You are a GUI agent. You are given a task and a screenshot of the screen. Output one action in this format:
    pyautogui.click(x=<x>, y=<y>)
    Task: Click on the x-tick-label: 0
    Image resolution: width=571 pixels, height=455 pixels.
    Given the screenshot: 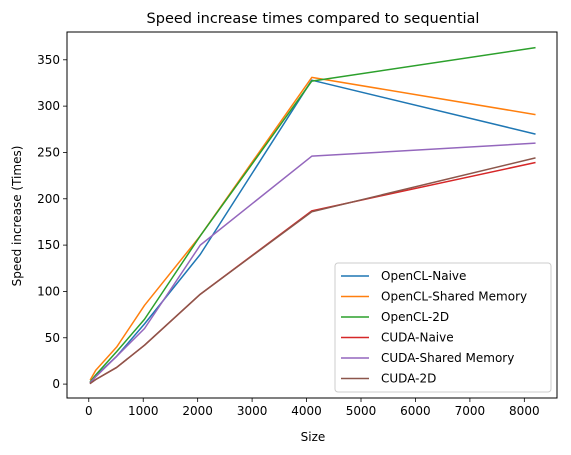 What is the action you would take?
    pyautogui.click(x=89, y=411)
    